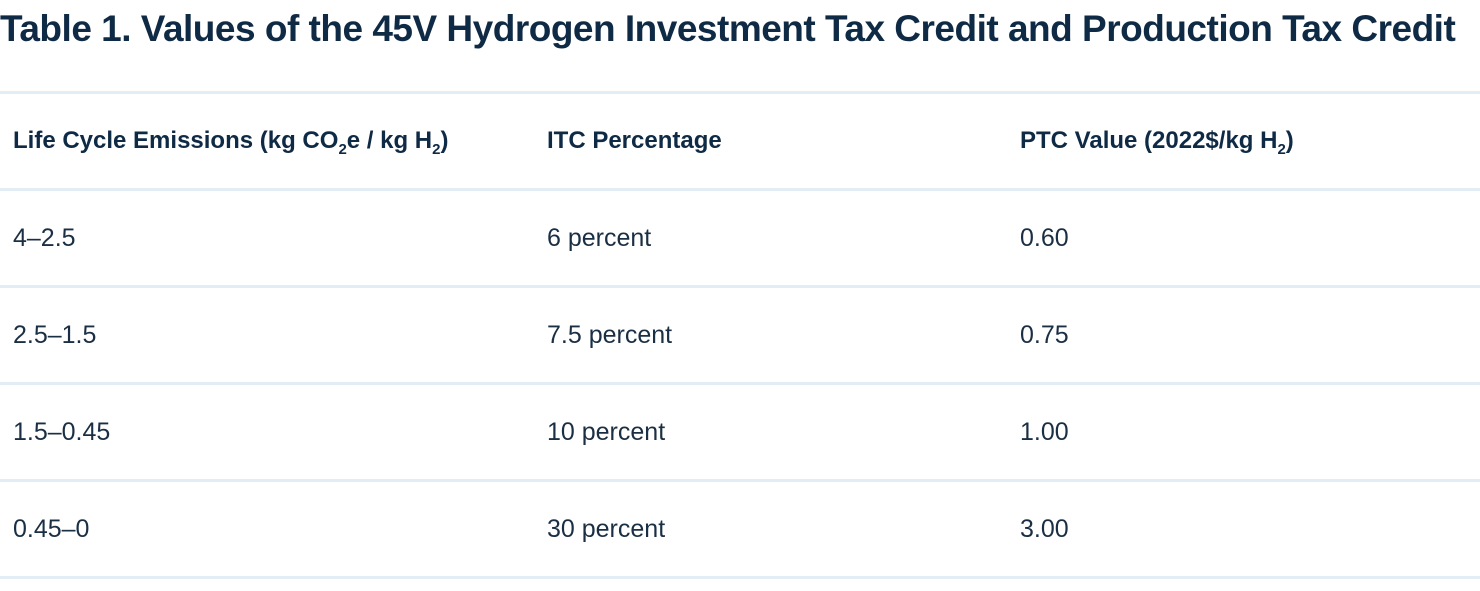 The width and height of the screenshot is (1480, 591). Describe the element at coordinates (1044, 432) in the screenshot. I see `cell-ptc: 1.00` at that location.